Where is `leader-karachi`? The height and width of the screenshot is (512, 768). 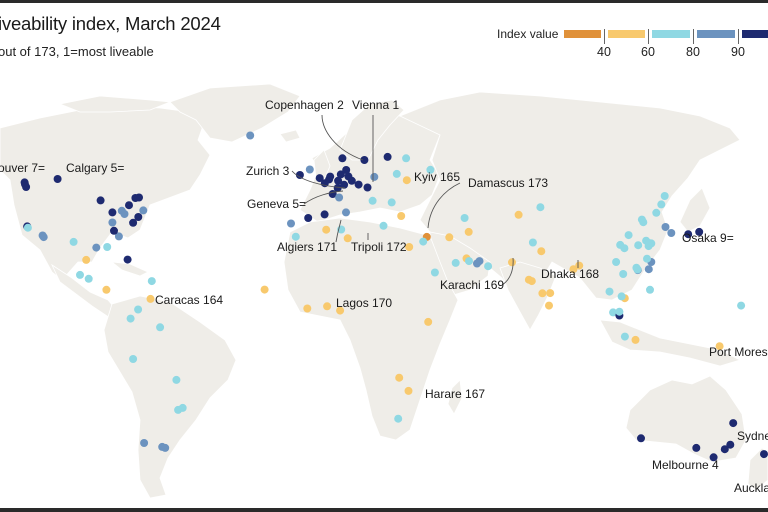 leader-karachi is located at coordinates (507, 271).